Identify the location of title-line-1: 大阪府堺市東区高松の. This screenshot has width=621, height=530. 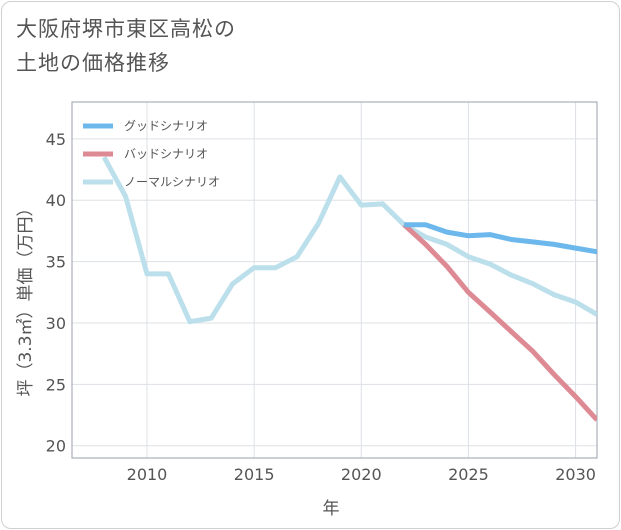
(126, 29).